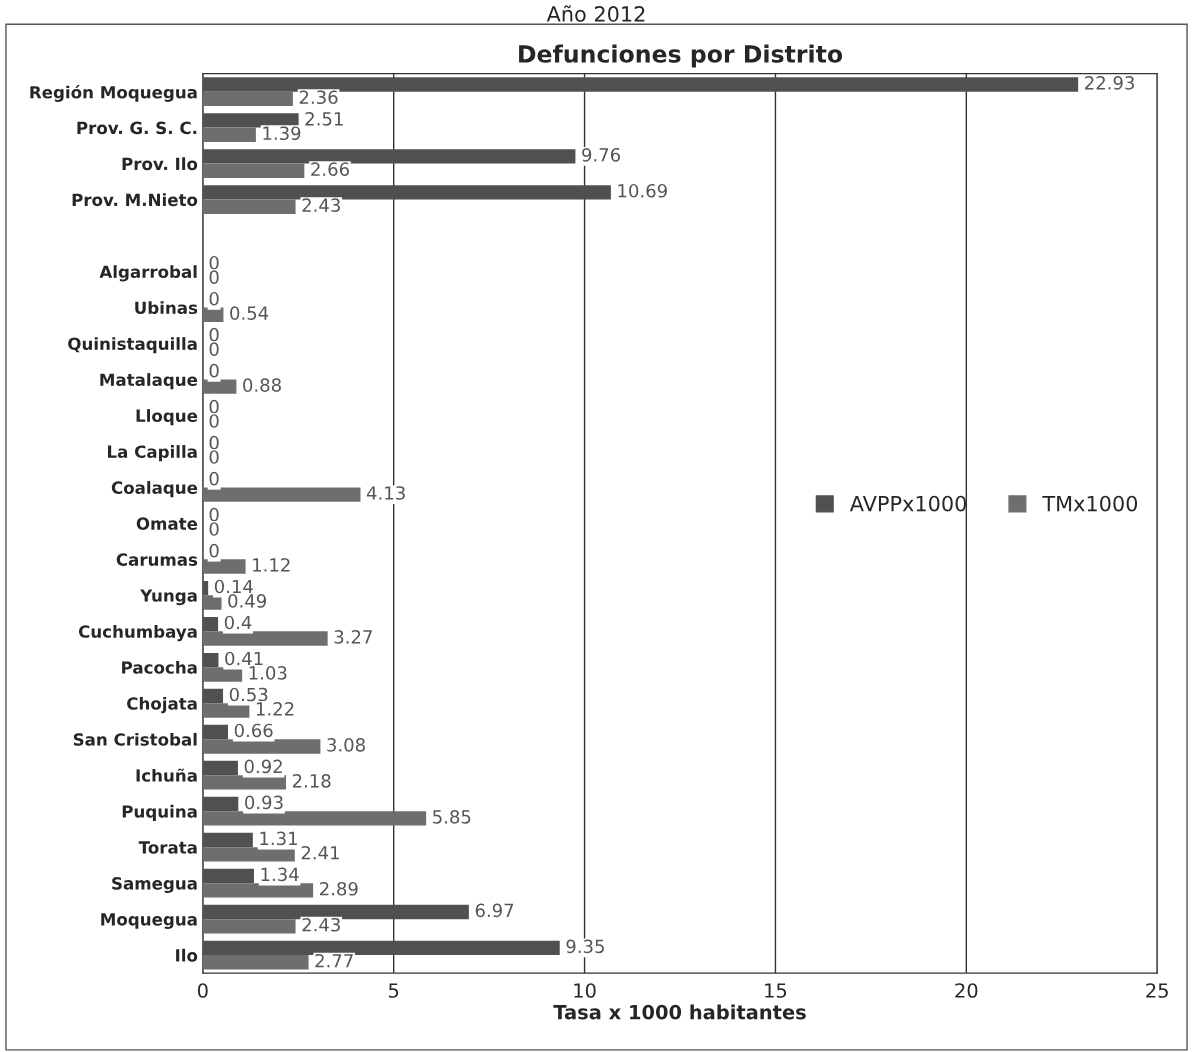 The height and width of the screenshot is (1052, 1193). What do you see at coordinates (167, 523) in the screenshot?
I see `y-tick-label: Omate` at bounding box center [167, 523].